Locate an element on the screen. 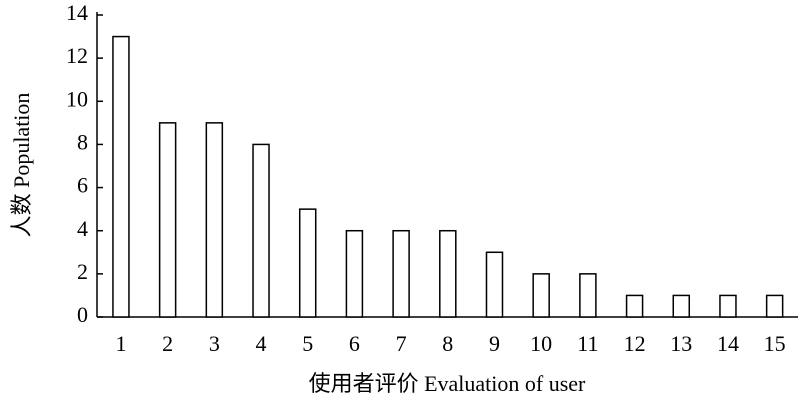 The height and width of the screenshot is (403, 800). y-tick-label: 6 is located at coordinates (82, 185).